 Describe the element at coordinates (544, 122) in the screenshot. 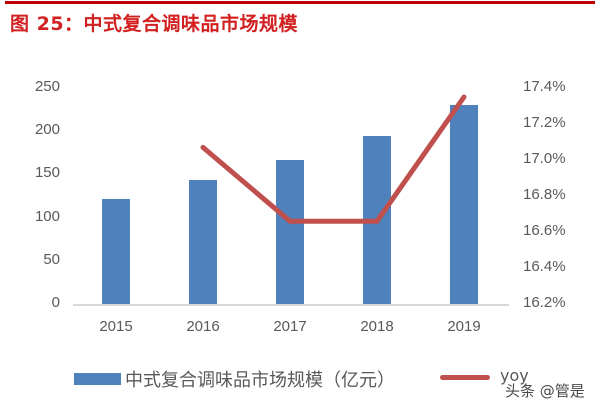

I see `right-y-tick: 17.2%` at that location.